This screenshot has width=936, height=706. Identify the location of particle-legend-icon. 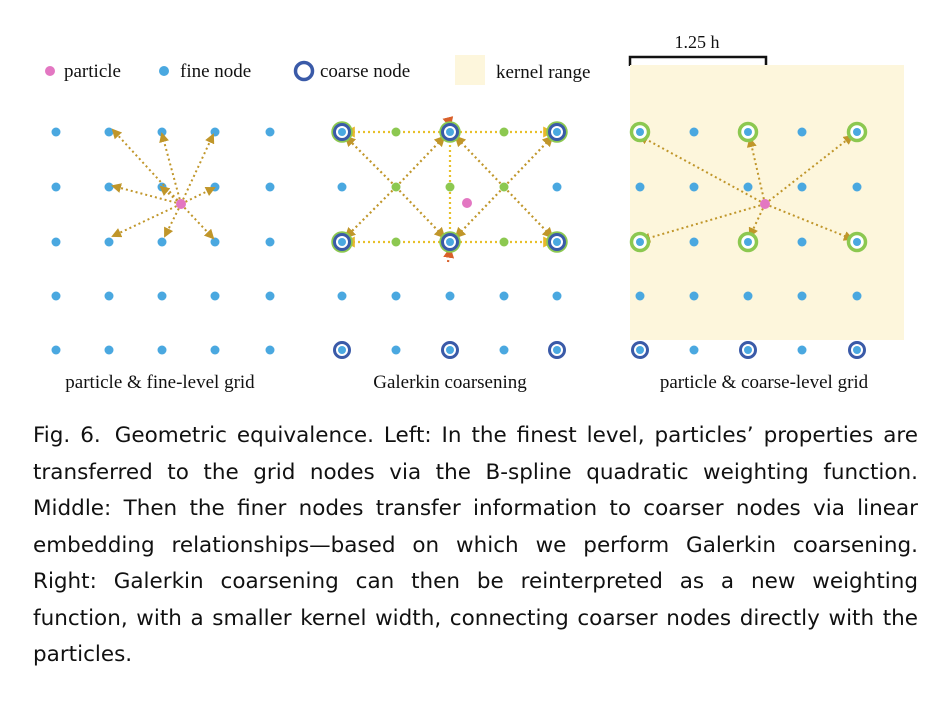
(50, 71).